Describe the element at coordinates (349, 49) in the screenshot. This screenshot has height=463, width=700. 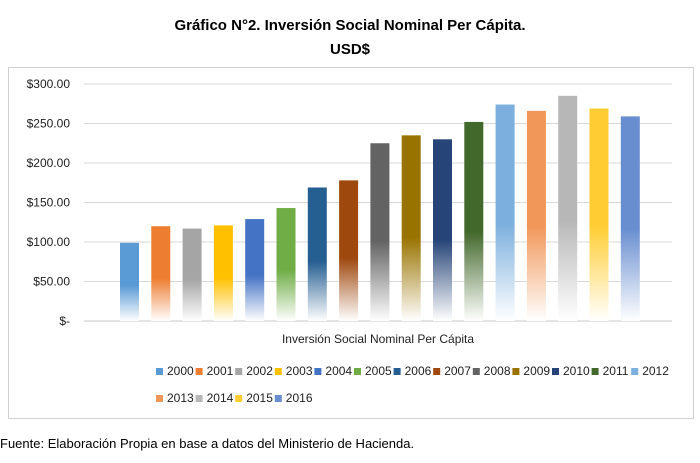
I see `chart-subtitle: USD$` at that location.